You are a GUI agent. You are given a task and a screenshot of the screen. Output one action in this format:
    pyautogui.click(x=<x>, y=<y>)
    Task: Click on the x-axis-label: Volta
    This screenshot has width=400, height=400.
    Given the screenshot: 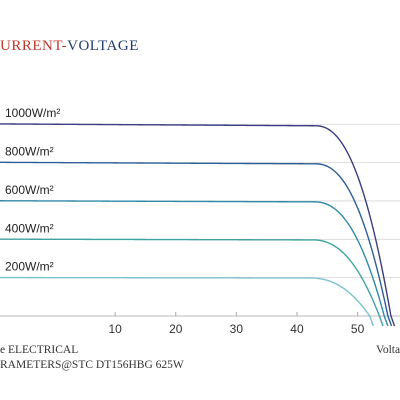 What is the action you would take?
    pyautogui.click(x=388, y=350)
    